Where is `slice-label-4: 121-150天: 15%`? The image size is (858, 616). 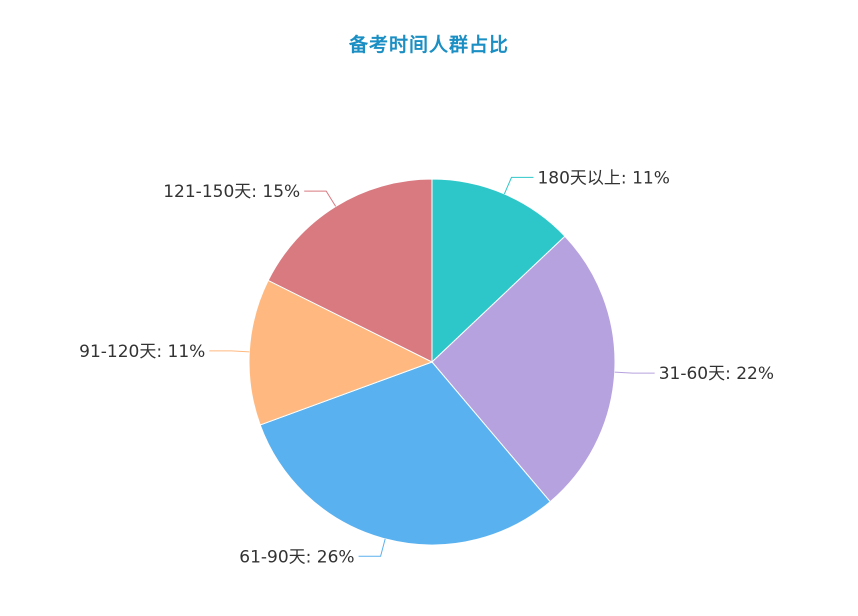
slice-label-4: 121-150天: 15% is located at coordinates (231, 192).